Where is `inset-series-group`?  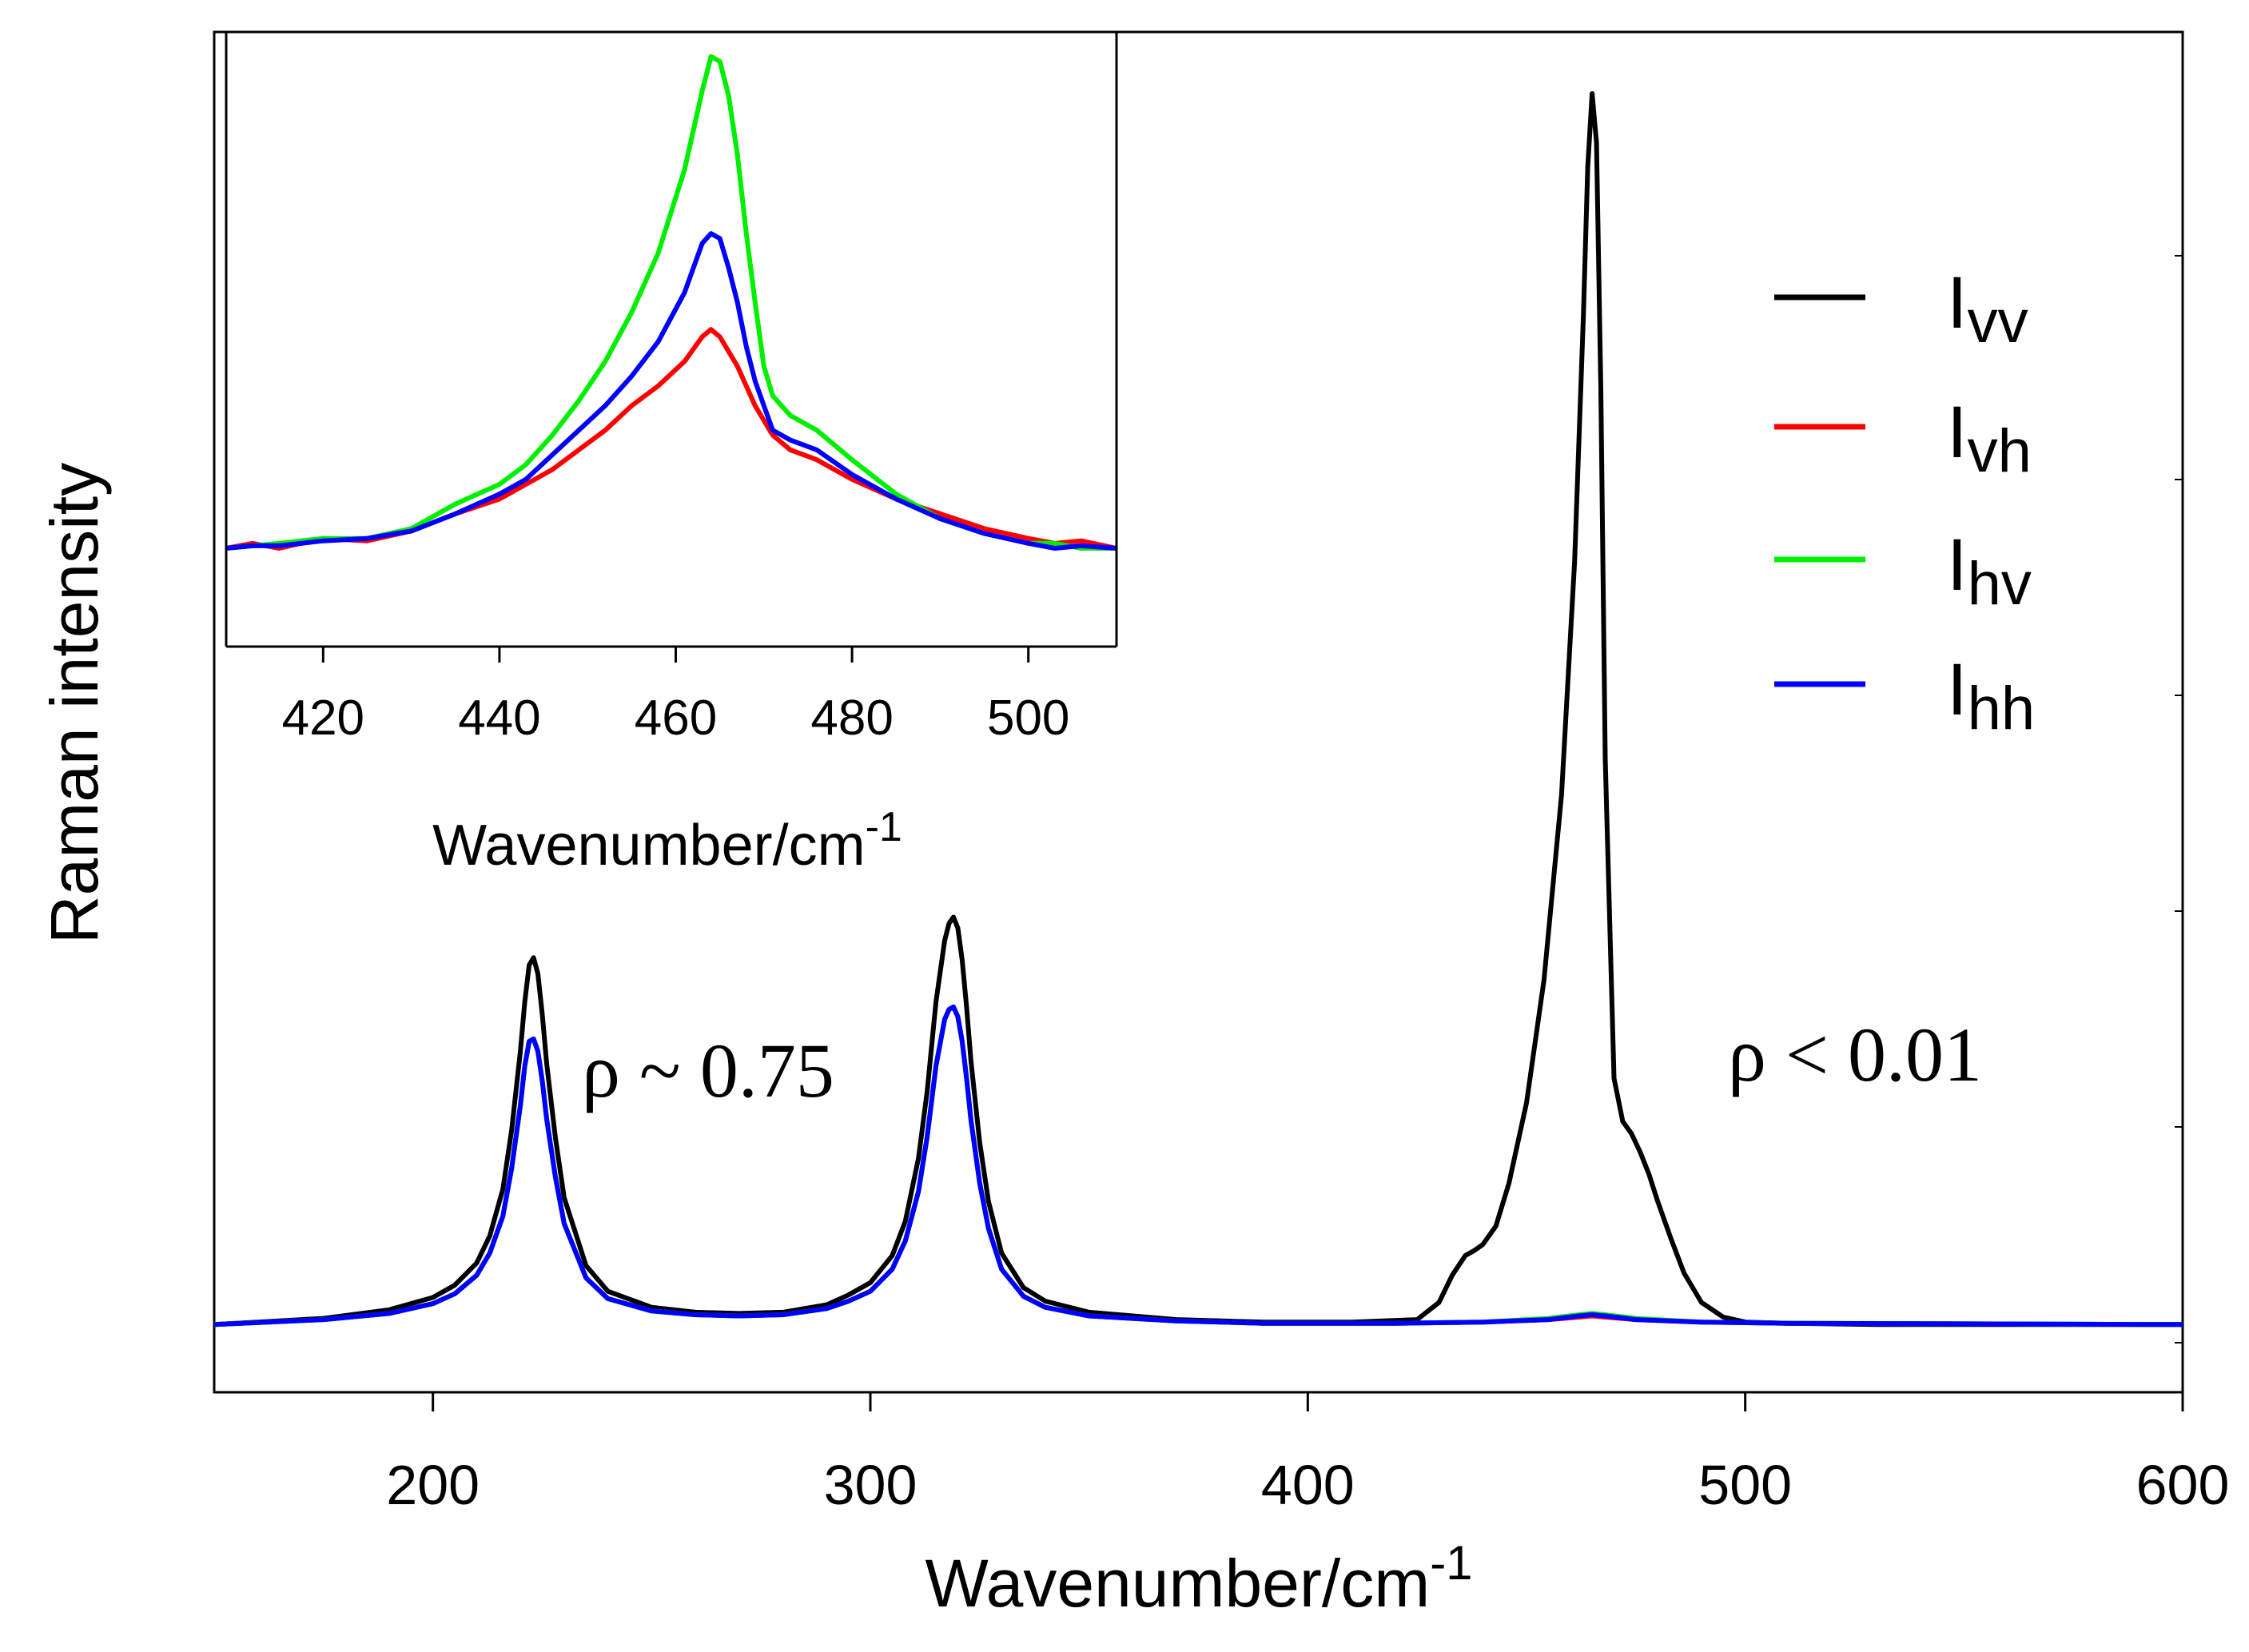 inset-series-group is located at coordinates (671, 302).